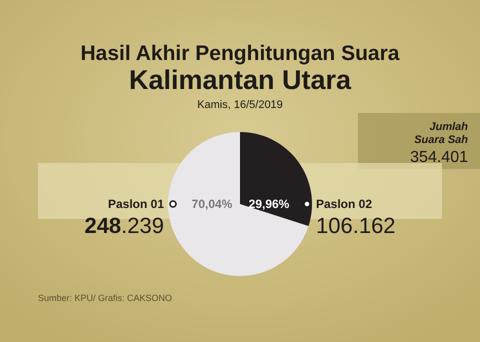 Image resolution: width=480 pixels, height=342 pixels. Describe the element at coordinates (439, 157) in the screenshot. I see `text: 354.401` at that location.